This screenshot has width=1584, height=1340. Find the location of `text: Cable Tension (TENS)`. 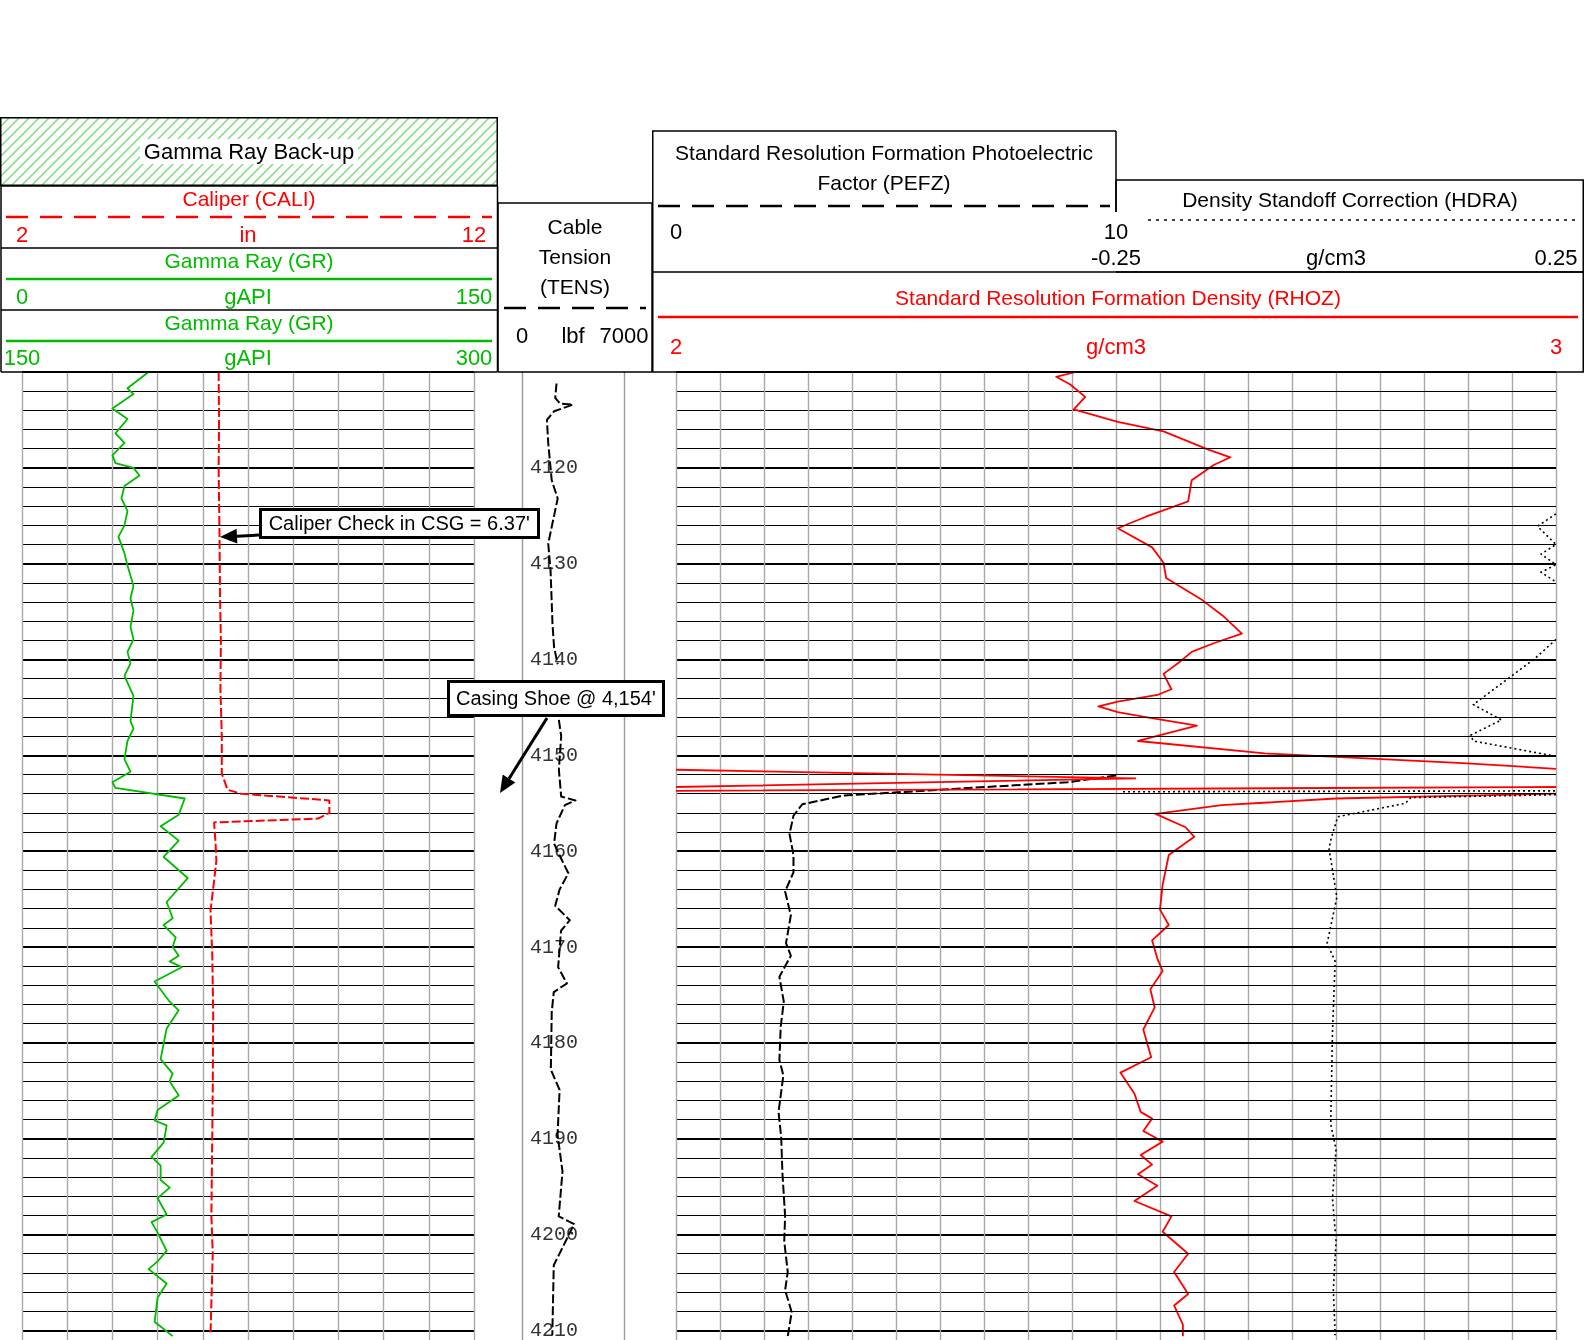

text: Cable Tension (TENS) is located at coordinates (575, 257).